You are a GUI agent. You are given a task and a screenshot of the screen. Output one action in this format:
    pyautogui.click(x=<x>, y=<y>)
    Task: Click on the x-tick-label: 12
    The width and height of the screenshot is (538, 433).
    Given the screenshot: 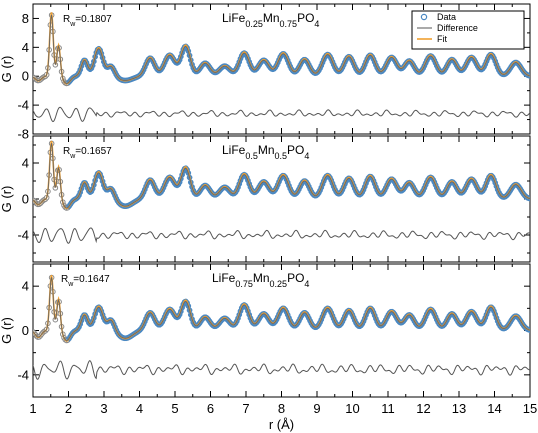 What is the action you would take?
    pyautogui.click(x=423, y=408)
    